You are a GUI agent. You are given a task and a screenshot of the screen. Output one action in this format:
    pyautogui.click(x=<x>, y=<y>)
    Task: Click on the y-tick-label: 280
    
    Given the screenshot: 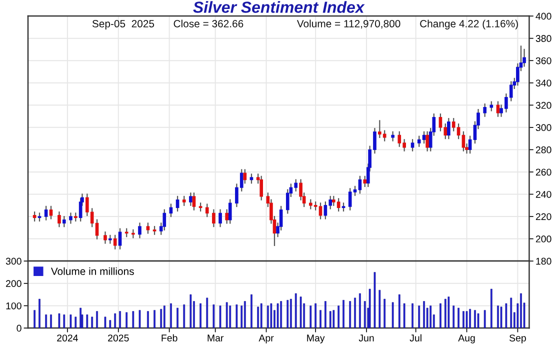 What is the action you would take?
    pyautogui.click(x=544, y=150)
    